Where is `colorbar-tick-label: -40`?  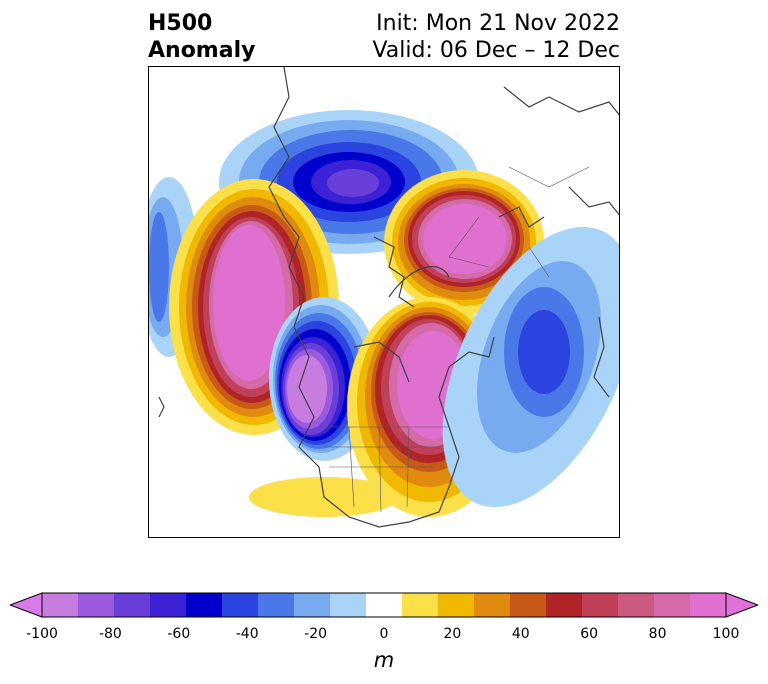 colorbar-tick-label: -40 is located at coordinates (247, 634).